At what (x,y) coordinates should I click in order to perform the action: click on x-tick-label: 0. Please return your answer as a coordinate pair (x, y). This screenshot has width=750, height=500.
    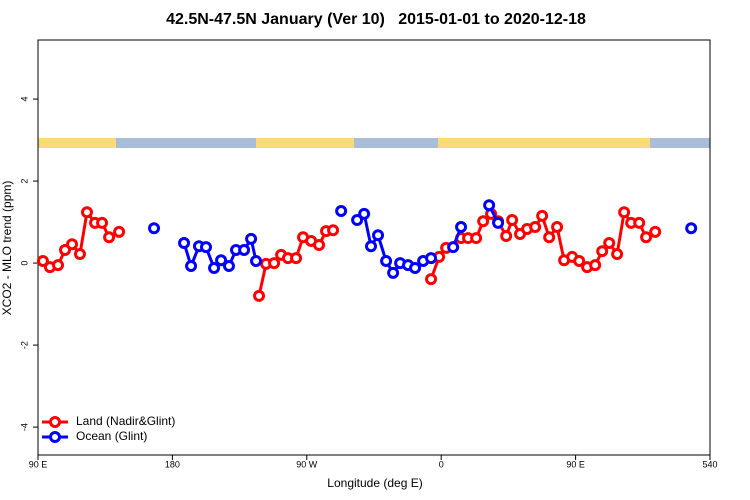
    Looking at the image, I should click on (441, 464).